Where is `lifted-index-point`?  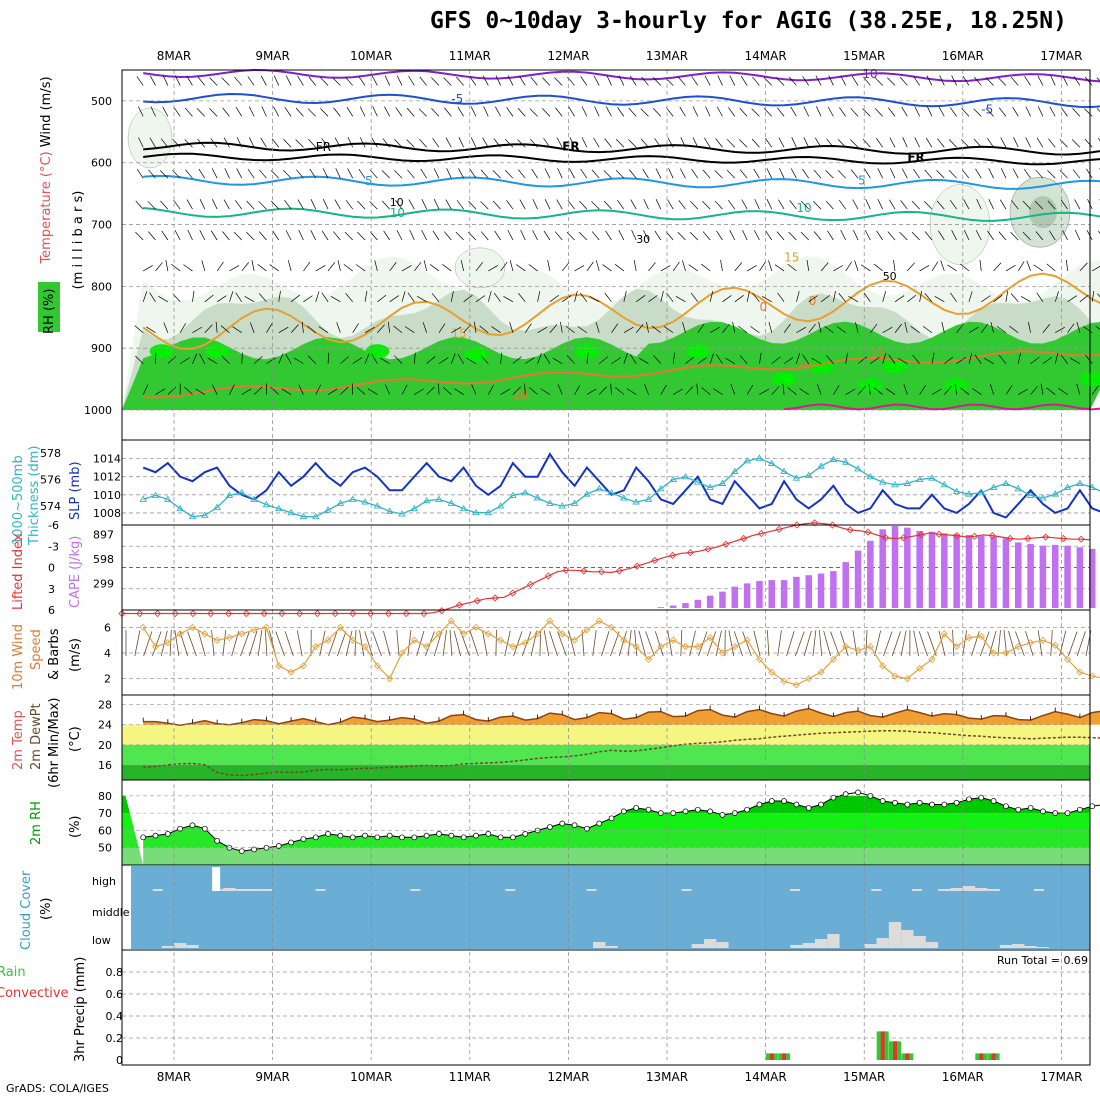
lifted-index-point is located at coordinates (335, 613).